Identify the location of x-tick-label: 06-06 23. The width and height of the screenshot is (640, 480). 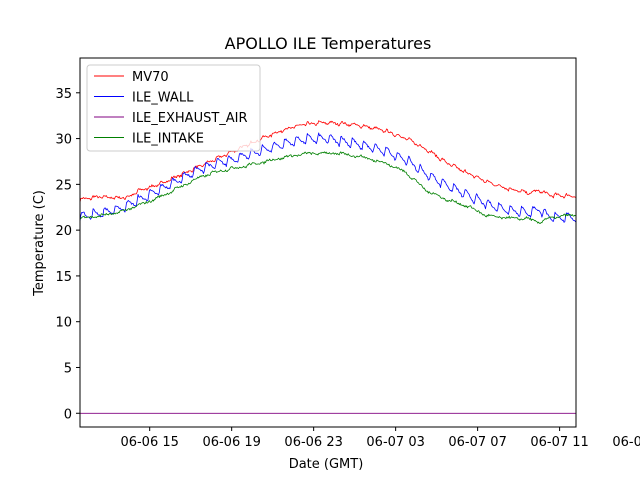
(313, 442).